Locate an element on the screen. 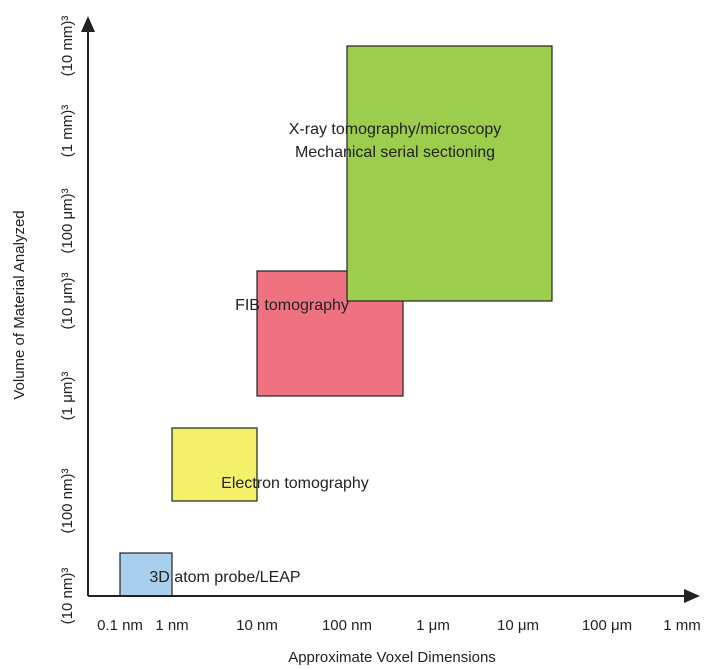 The height and width of the screenshot is (670, 712). x-tick-label: 1 μm is located at coordinates (433, 625).